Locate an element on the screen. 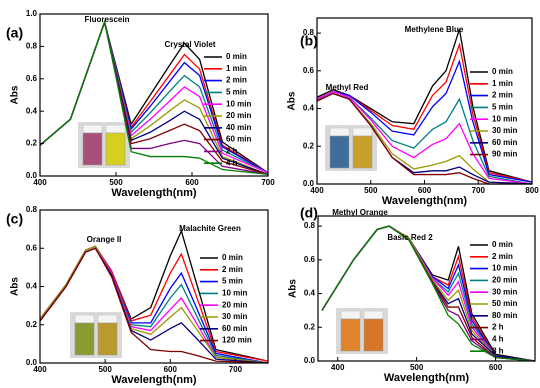 The image size is (540, 388). legend-label: 50 min is located at coordinates (504, 303).